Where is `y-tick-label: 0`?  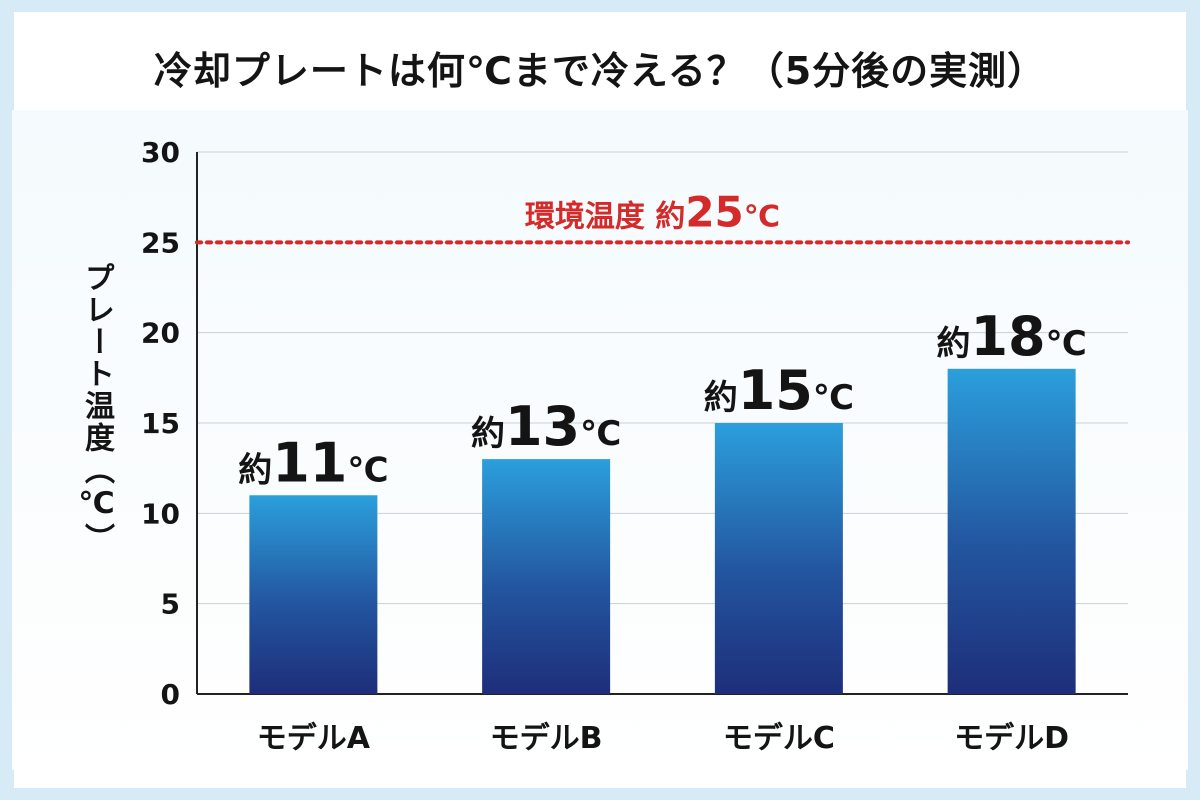 y-tick-label: 0 is located at coordinates (170, 694).